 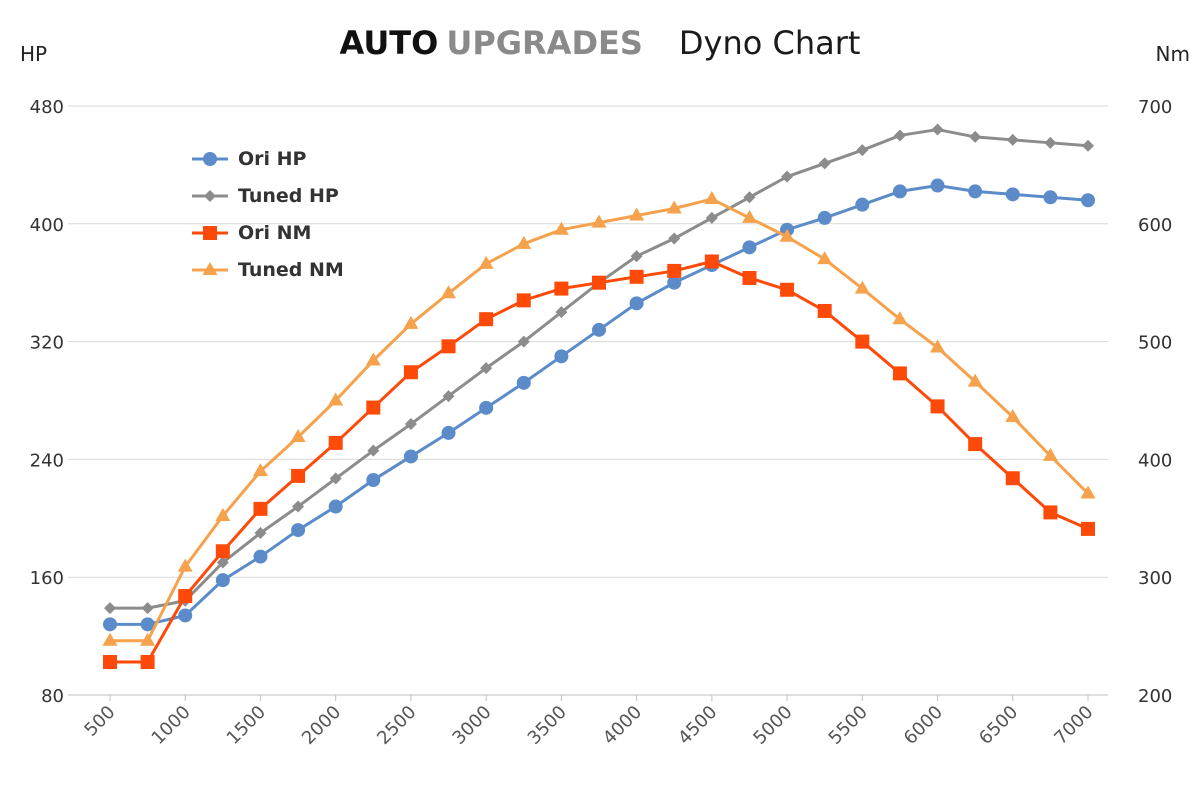 What do you see at coordinates (267, 195) in the screenshot?
I see `legend-item: Tuned HP` at bounding box center [267, 195].